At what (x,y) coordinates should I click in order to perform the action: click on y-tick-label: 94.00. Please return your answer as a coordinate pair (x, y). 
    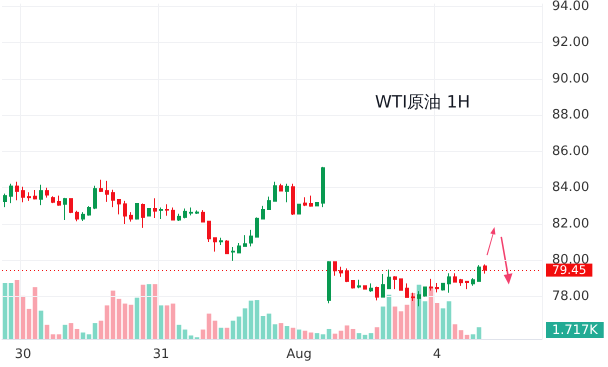
    Looking at the image, I should click on (571, 7).